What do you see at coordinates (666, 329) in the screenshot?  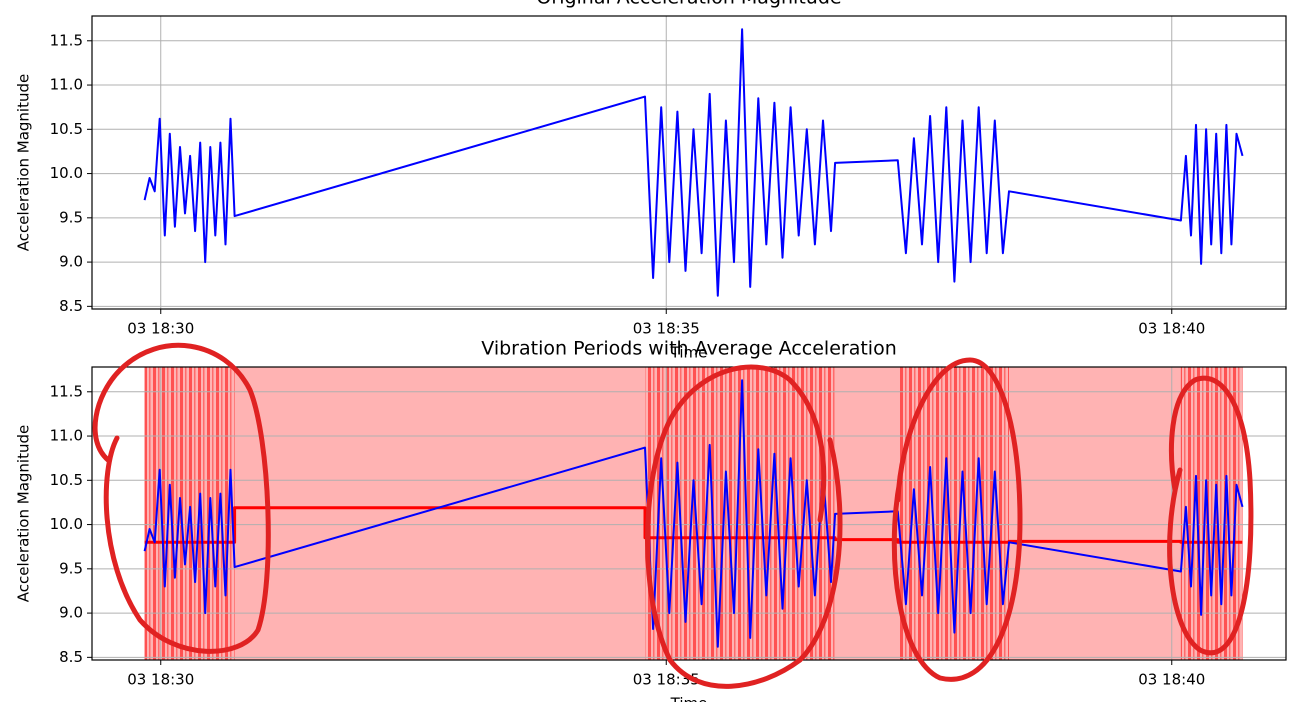 I see `x-tick-label: 03 18:35` at bounding box center [666, 329].